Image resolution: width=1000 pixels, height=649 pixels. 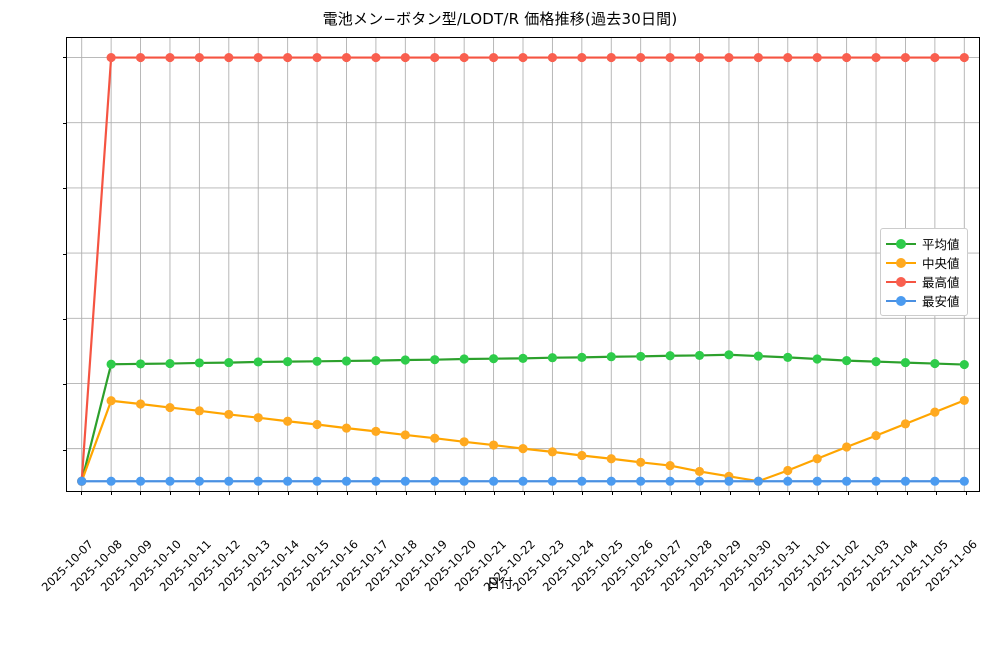 I want to click on legend-item-3: 最安値, so click(x=923, y=300).